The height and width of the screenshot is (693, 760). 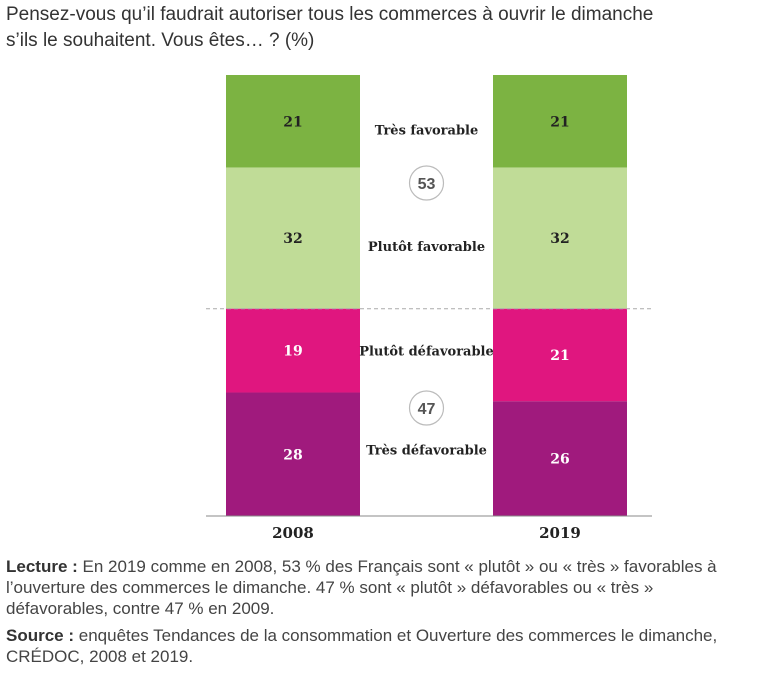 What do you see at coordinates (427, 130) in the screenshot?
I see `series-label-tres-favorable: Très favorable` at bounding box center [427, 130].